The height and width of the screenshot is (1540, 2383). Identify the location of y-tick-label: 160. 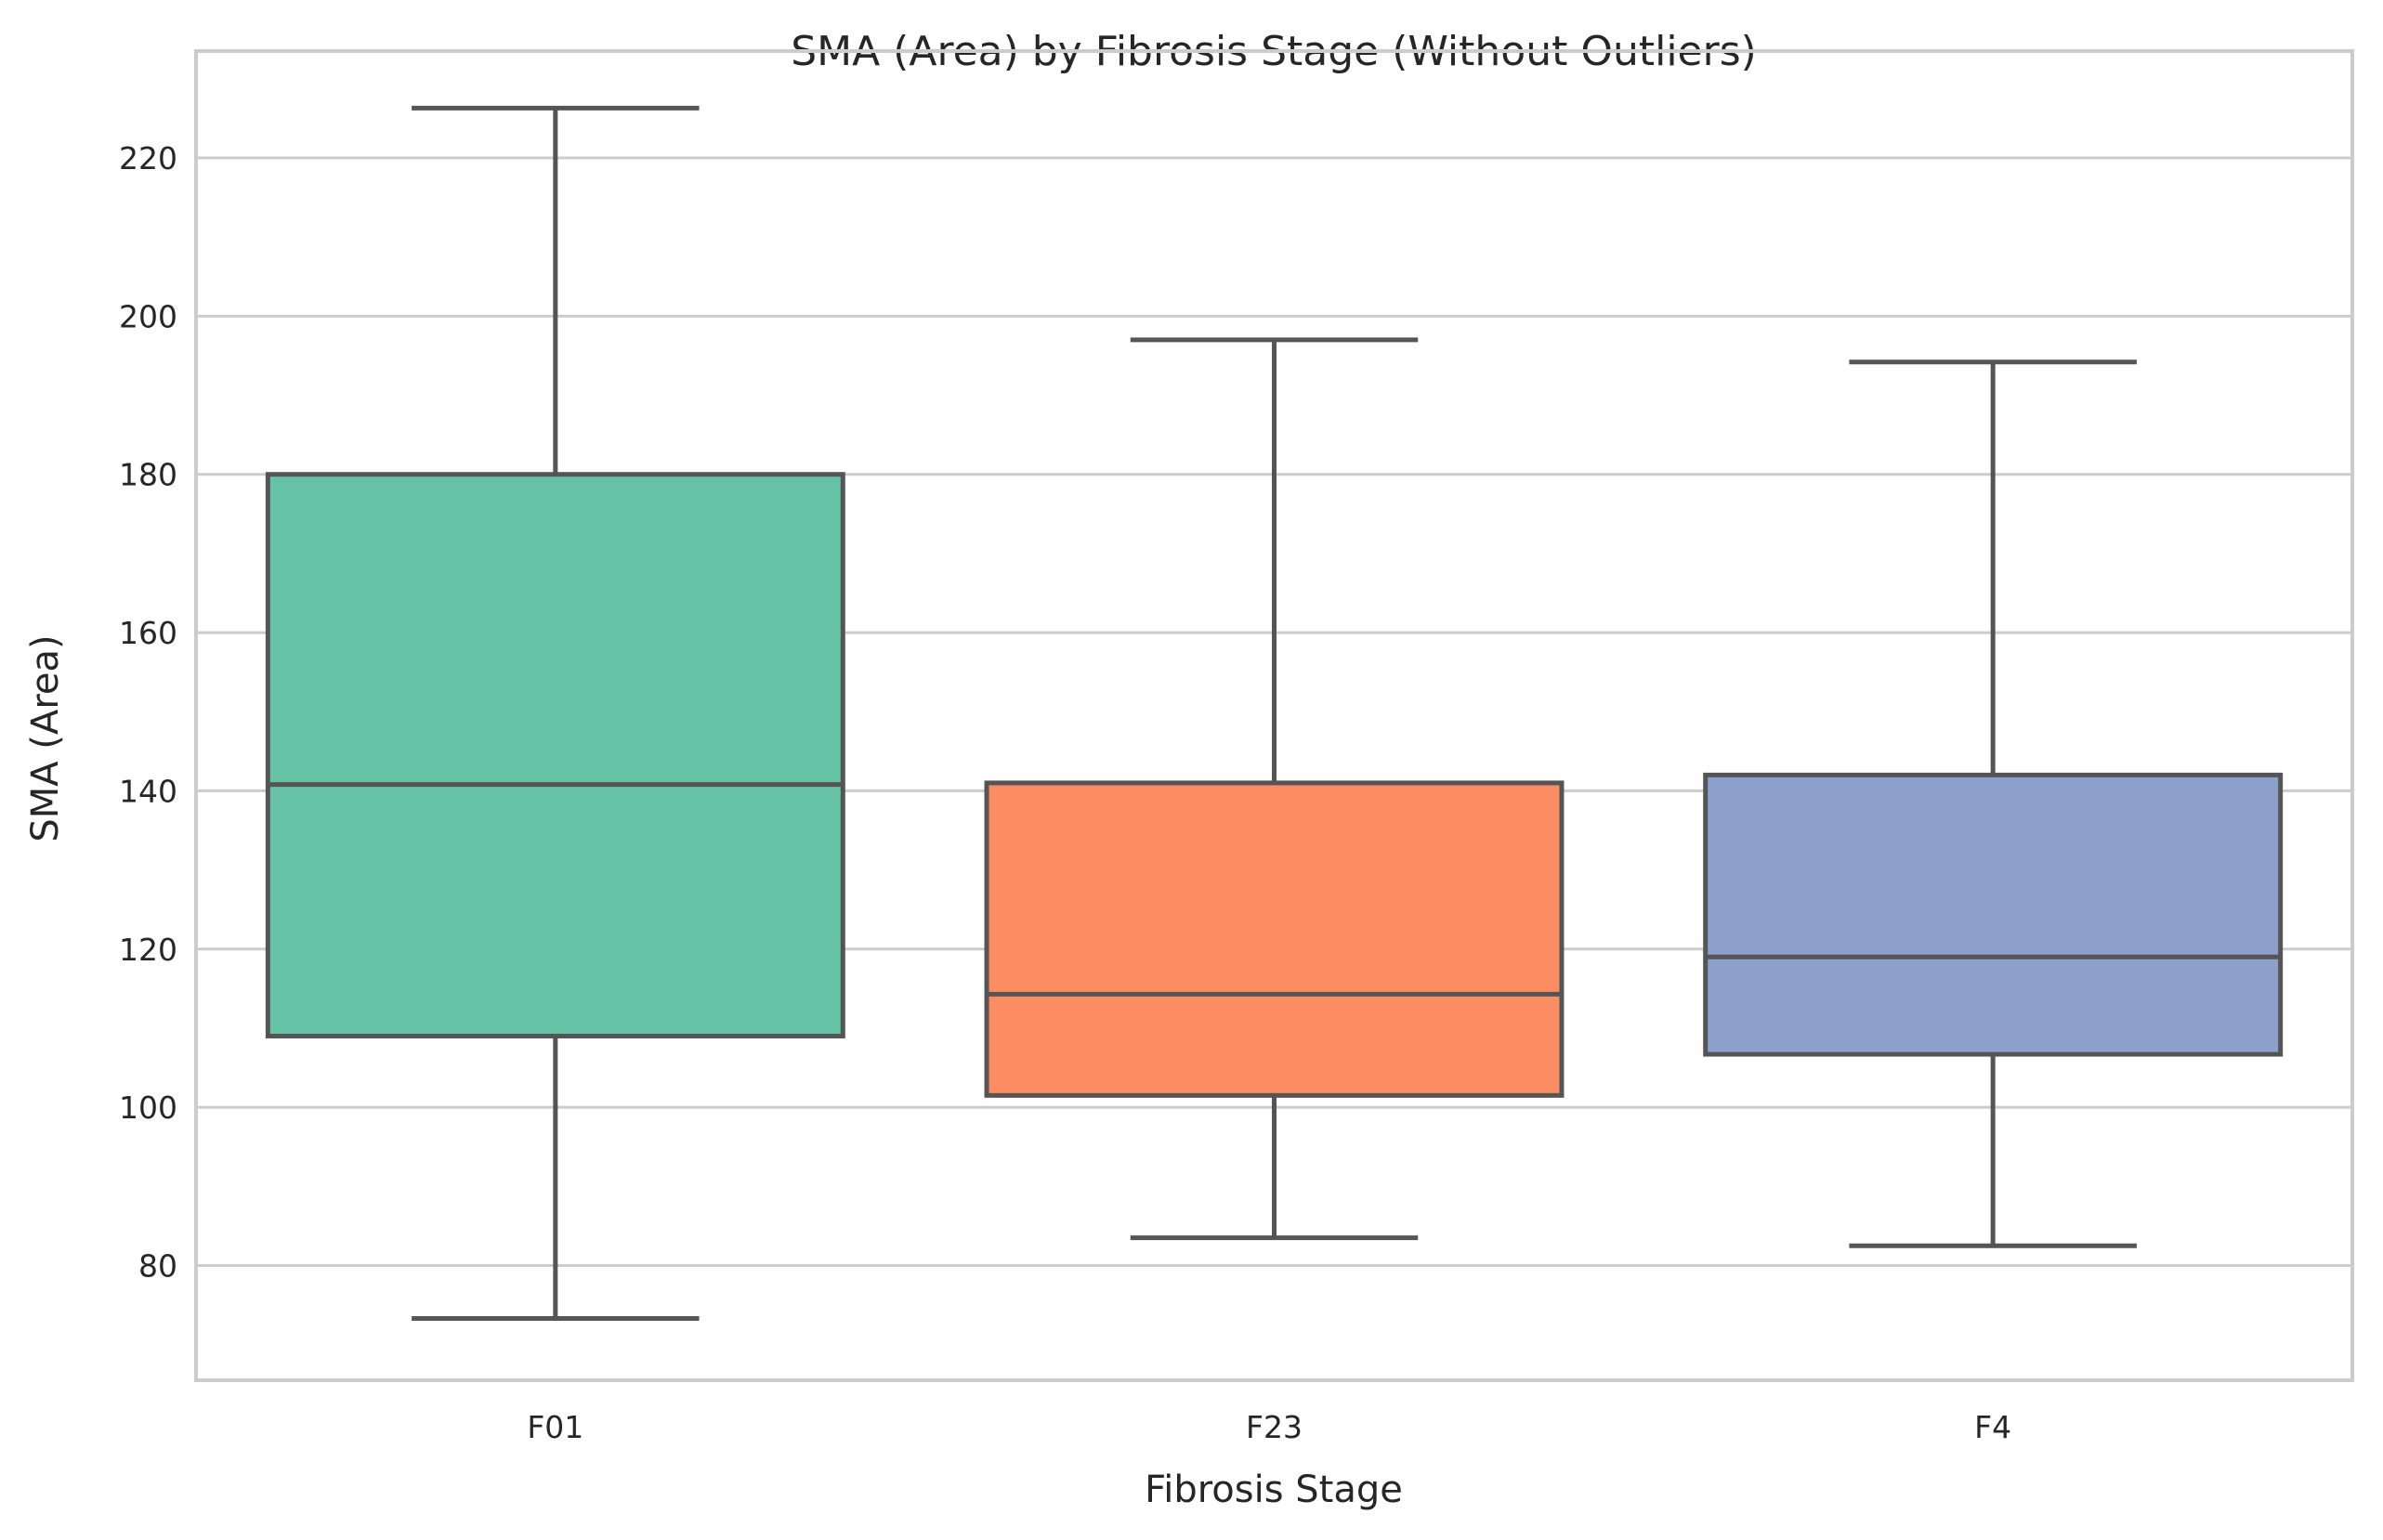
(148, 633).